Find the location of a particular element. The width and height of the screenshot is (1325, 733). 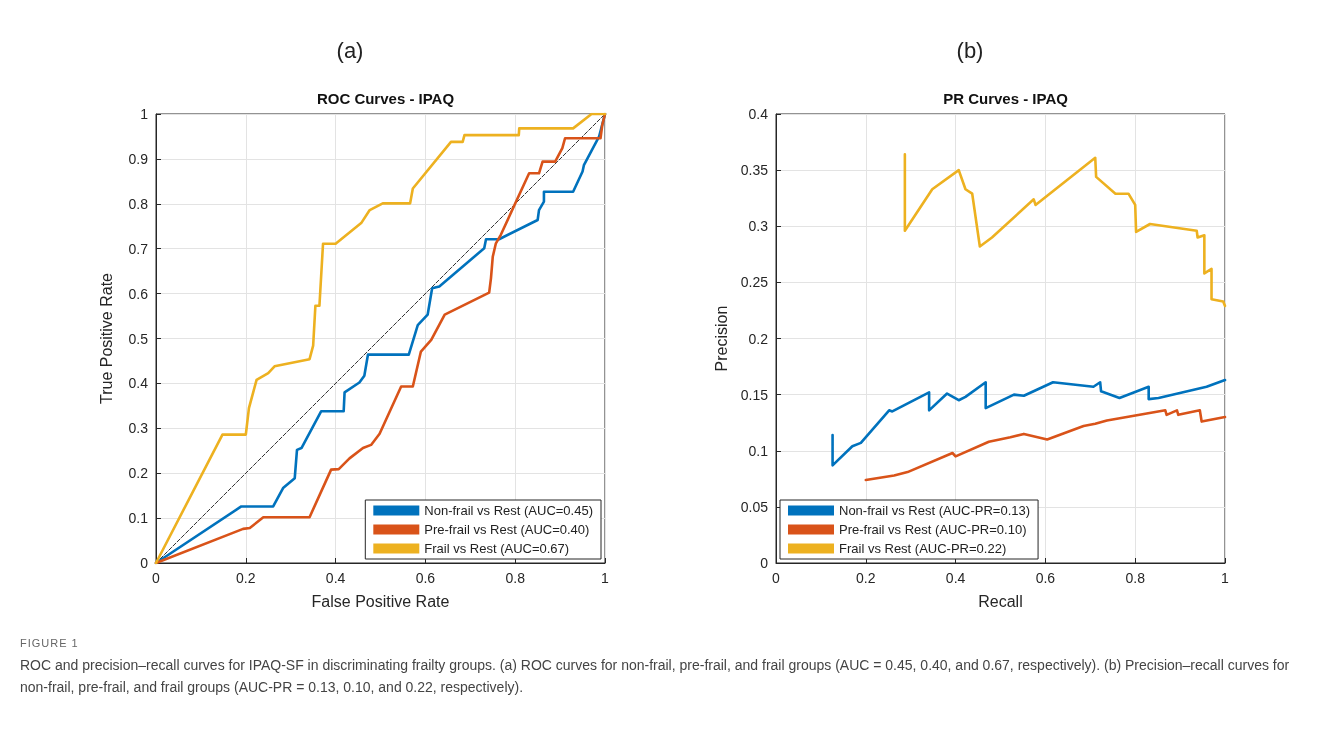

y-tick-label: 0.25 is located at coordinates (754, 282).